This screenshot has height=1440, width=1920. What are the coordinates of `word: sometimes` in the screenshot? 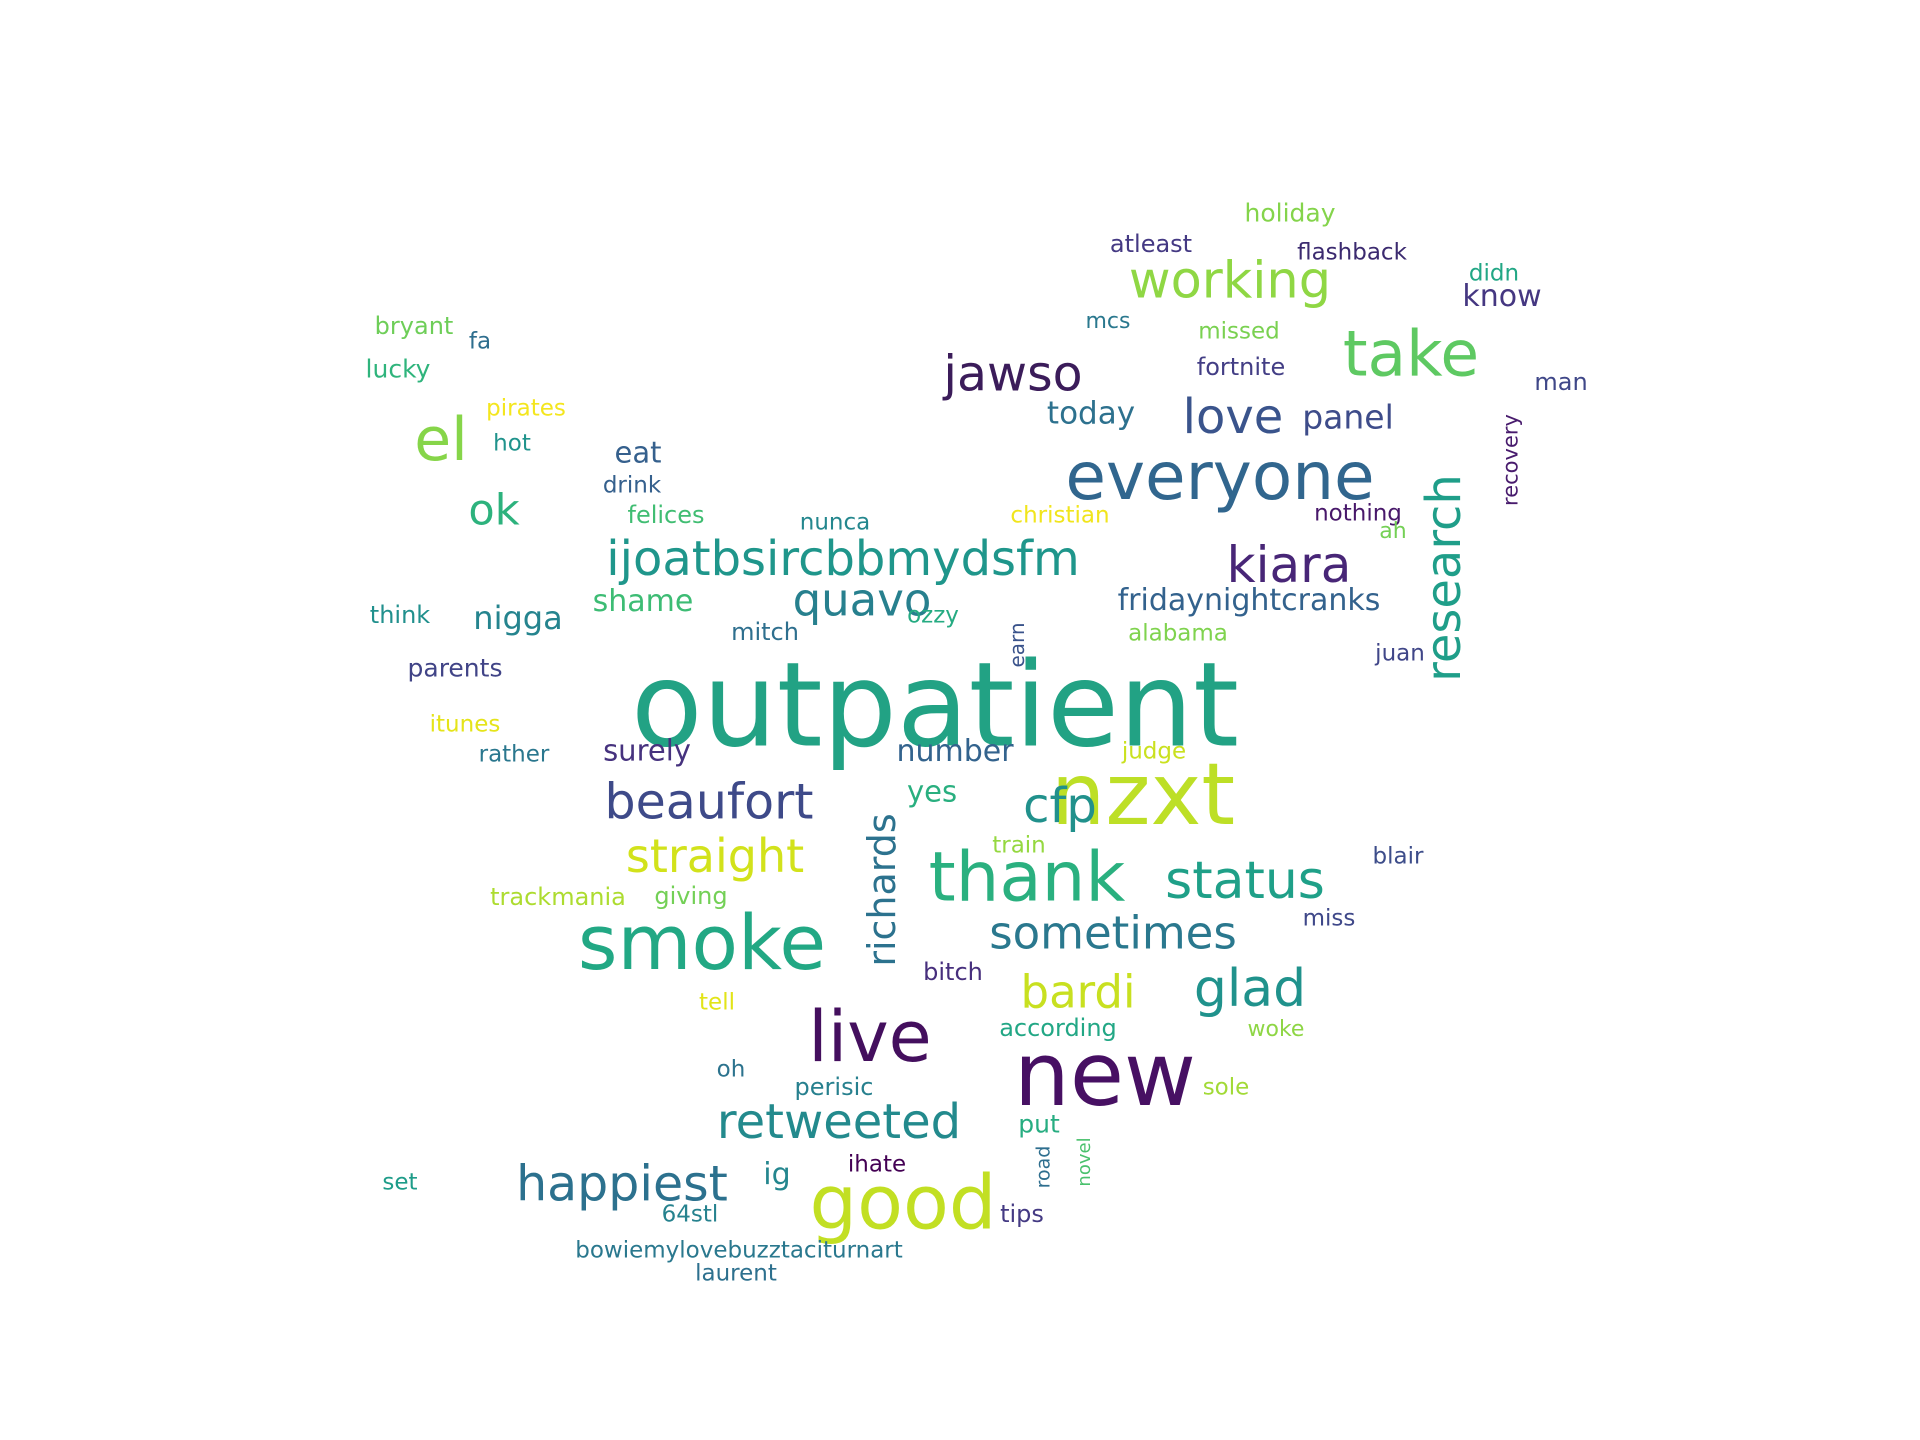 It's located at (1113, 933).